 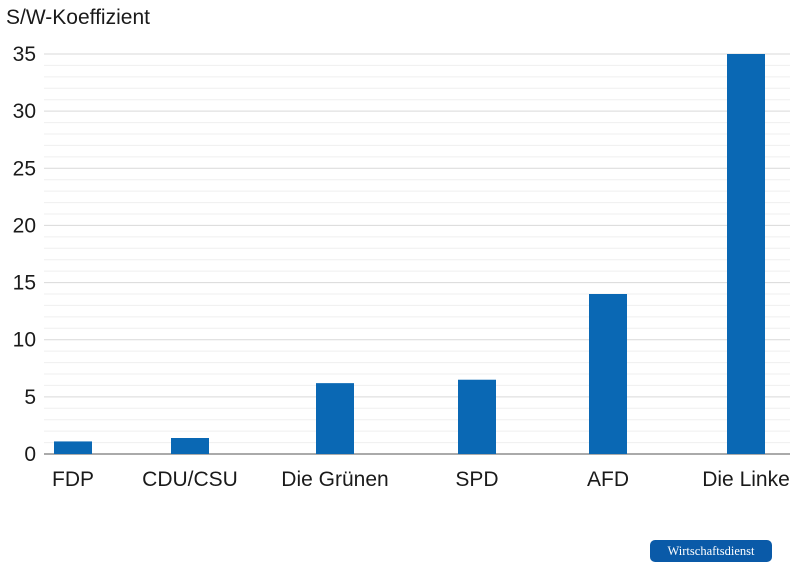 What do you see at coordinates (190, 479) in the screenshot?
I see `category-label: CDU/CSU` at bounding box center [190, 479].